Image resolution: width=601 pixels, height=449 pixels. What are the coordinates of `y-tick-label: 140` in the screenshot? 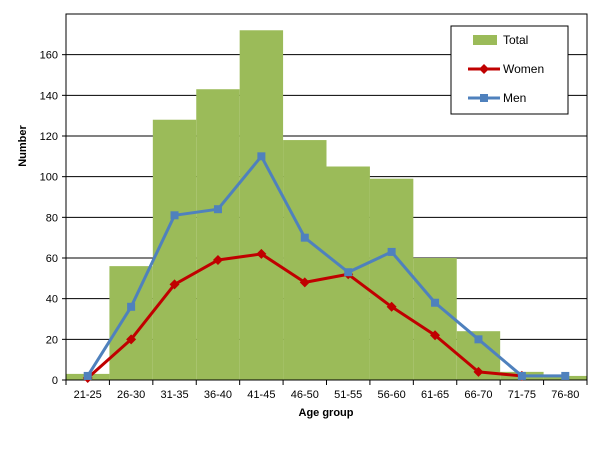 It's located at (49, 96).